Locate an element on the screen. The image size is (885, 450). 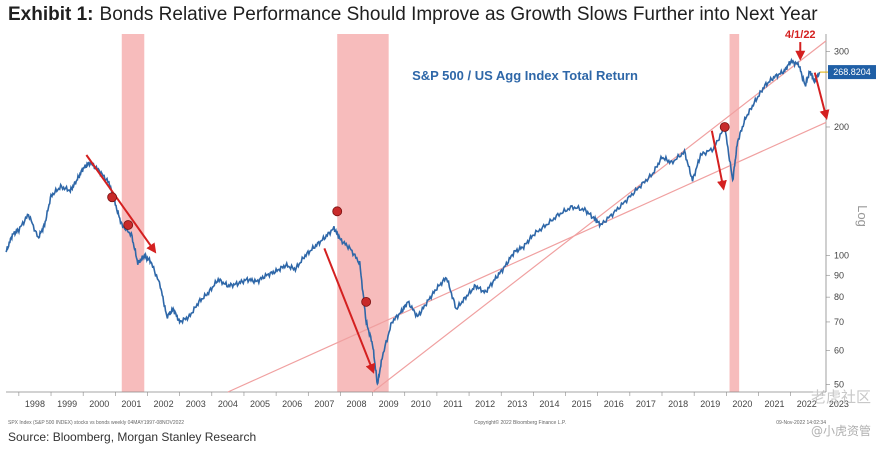
x-tick-2015: 2015 is located at coordinates (582, 404).